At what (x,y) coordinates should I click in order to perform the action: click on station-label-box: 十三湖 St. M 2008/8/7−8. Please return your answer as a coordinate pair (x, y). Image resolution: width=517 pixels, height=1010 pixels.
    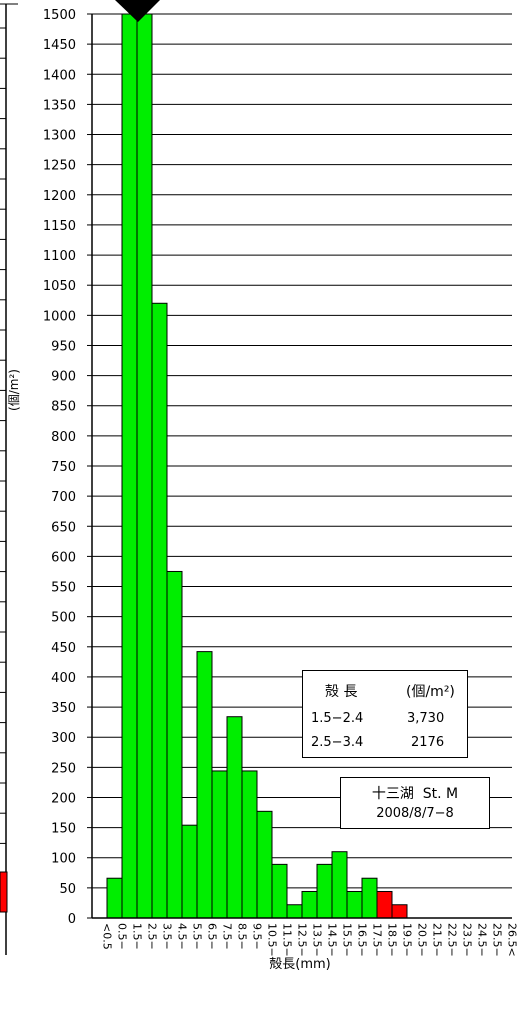
    Looking at the image, I should click on (415, 803).